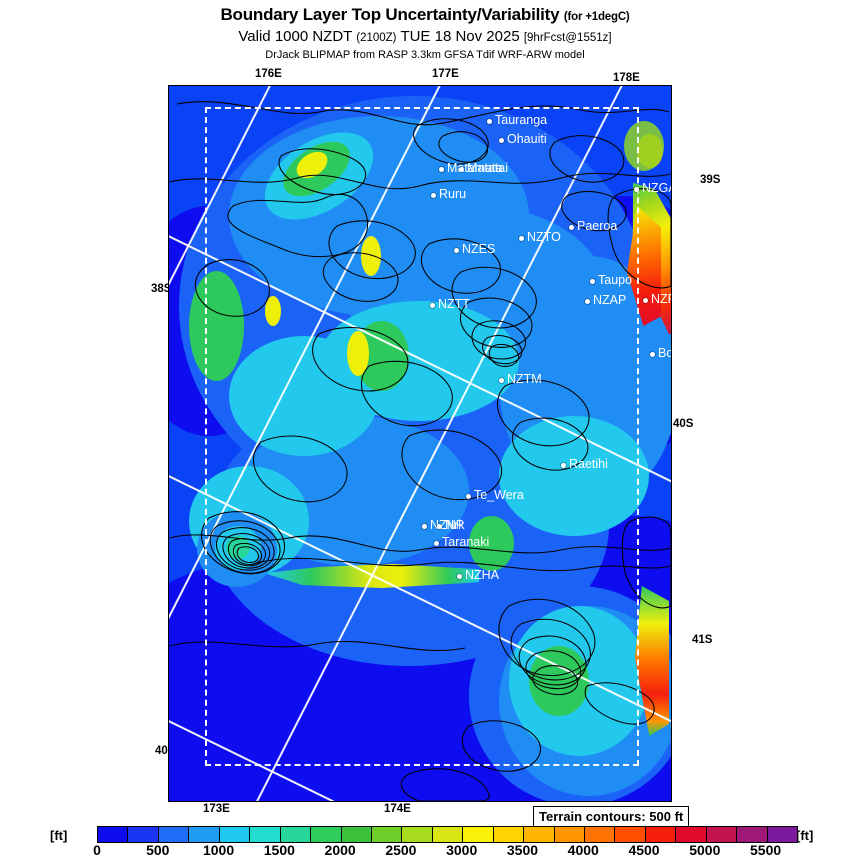 The image size is (850, 860). Describe the element at coordinates (59, 835) in the screenshot. I see `colorbar-unit-left: [ft]` at that location.